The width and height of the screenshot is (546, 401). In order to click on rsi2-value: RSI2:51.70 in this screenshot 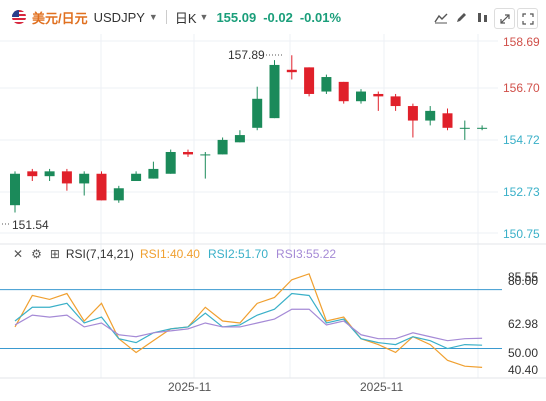, I will do `click(238, 254)`.